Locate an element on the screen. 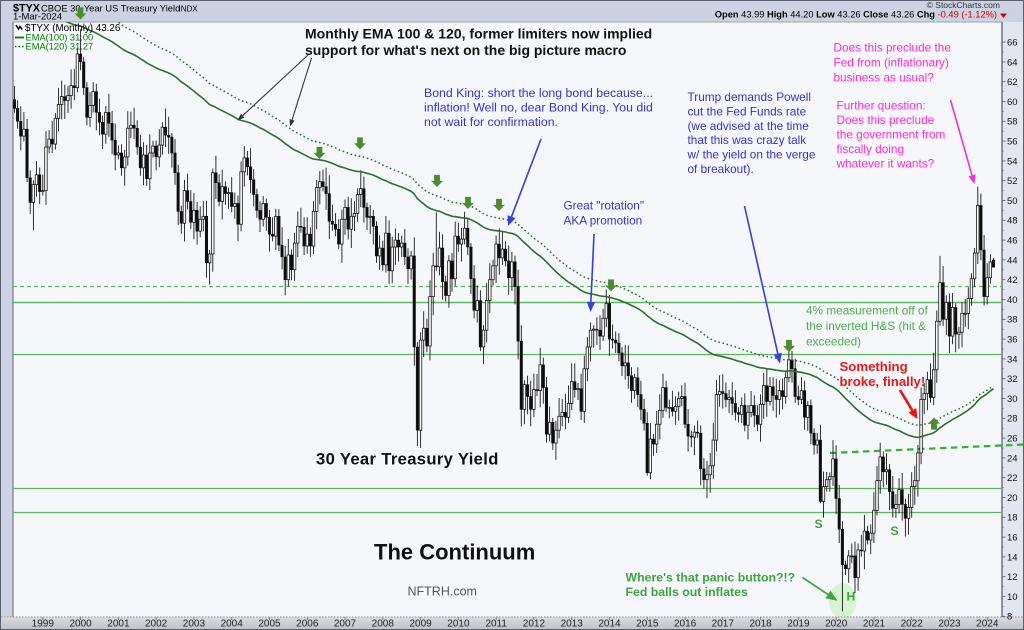 This screenshot has height=630, width=1024. svg-text: 2023 is located at coordinates (949, 624).